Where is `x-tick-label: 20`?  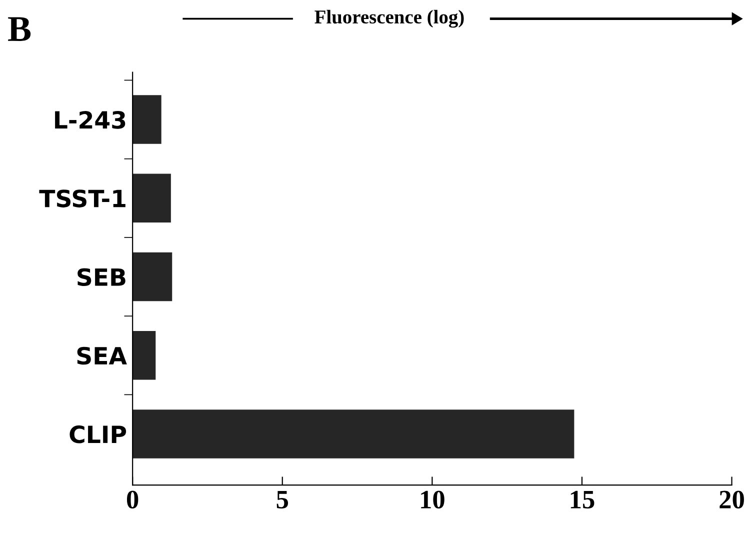
x-tick-label: 20 is located at coordinates (732, 499).